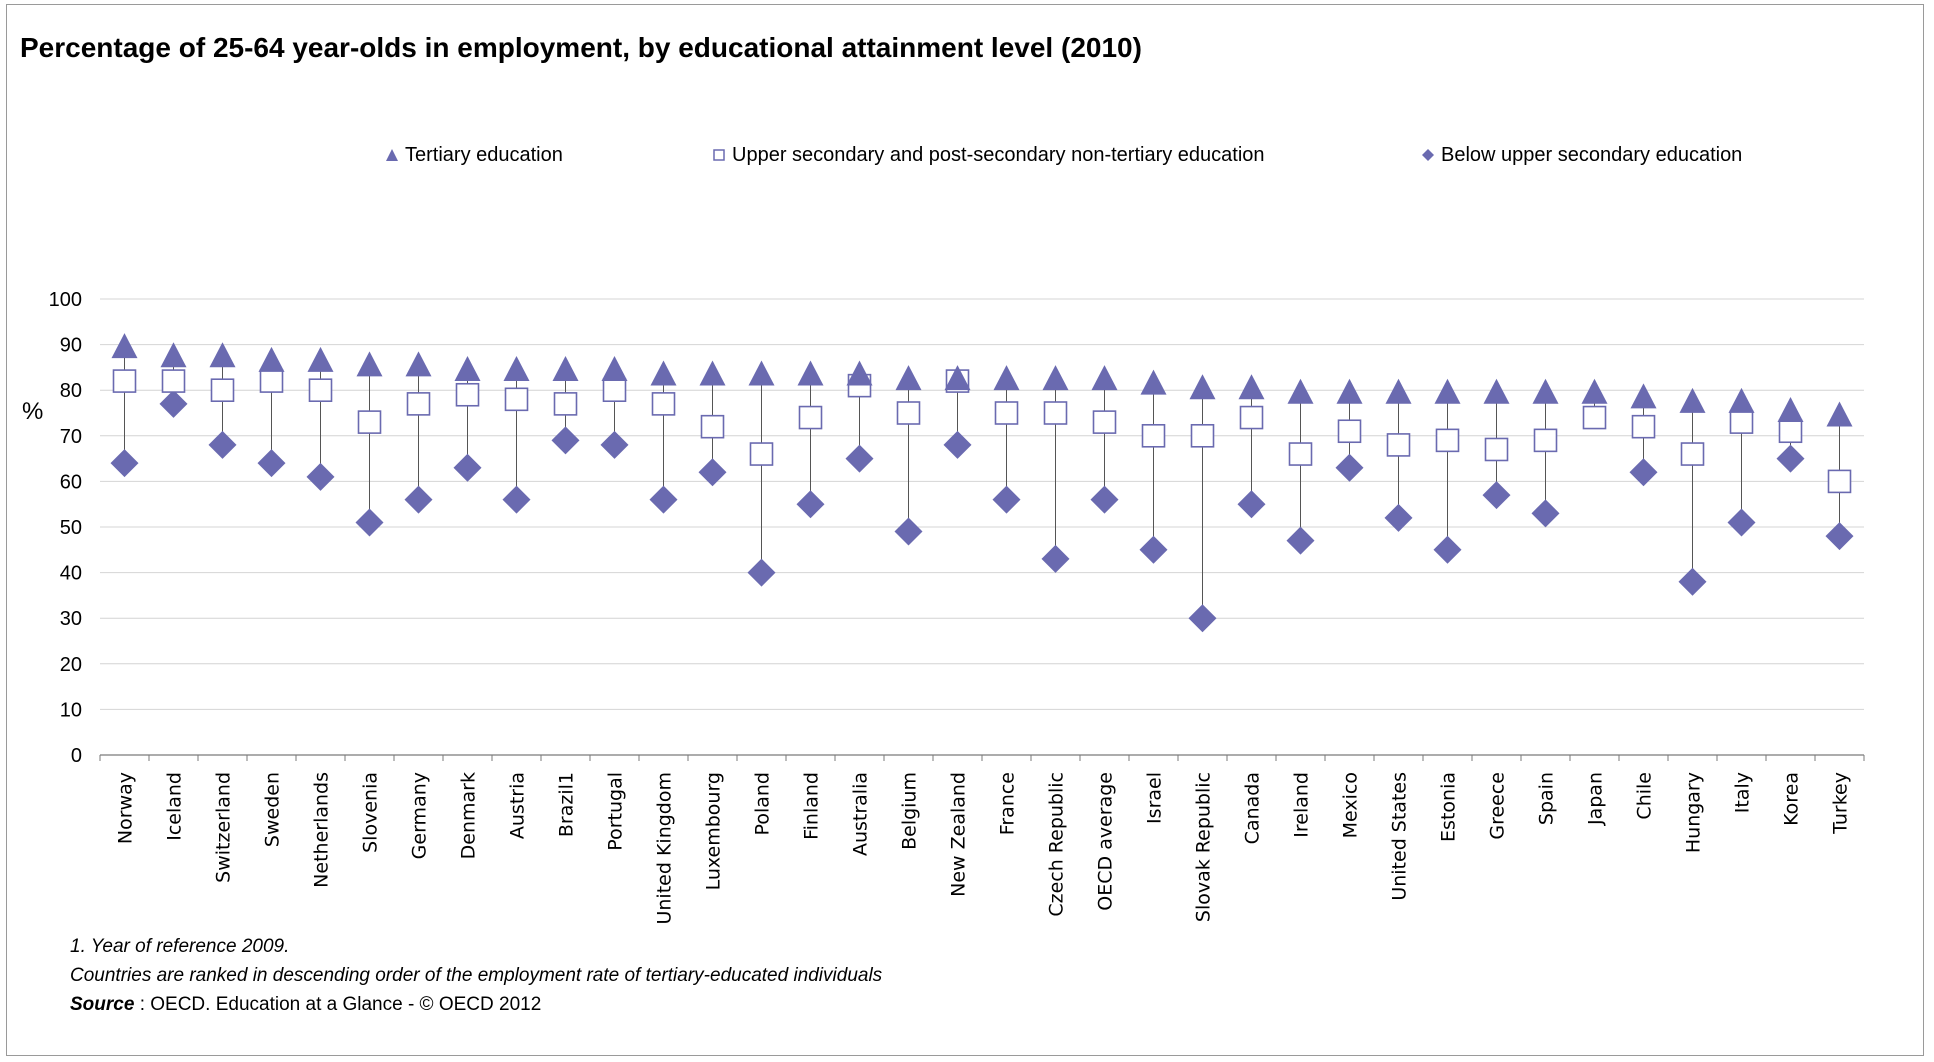 This screenshot has height=1062, width=1934. What do you see at coordinates (273, 809) in the screenshot?
I see `x-tick-label: Sweden` at bounding box center [273, 809].